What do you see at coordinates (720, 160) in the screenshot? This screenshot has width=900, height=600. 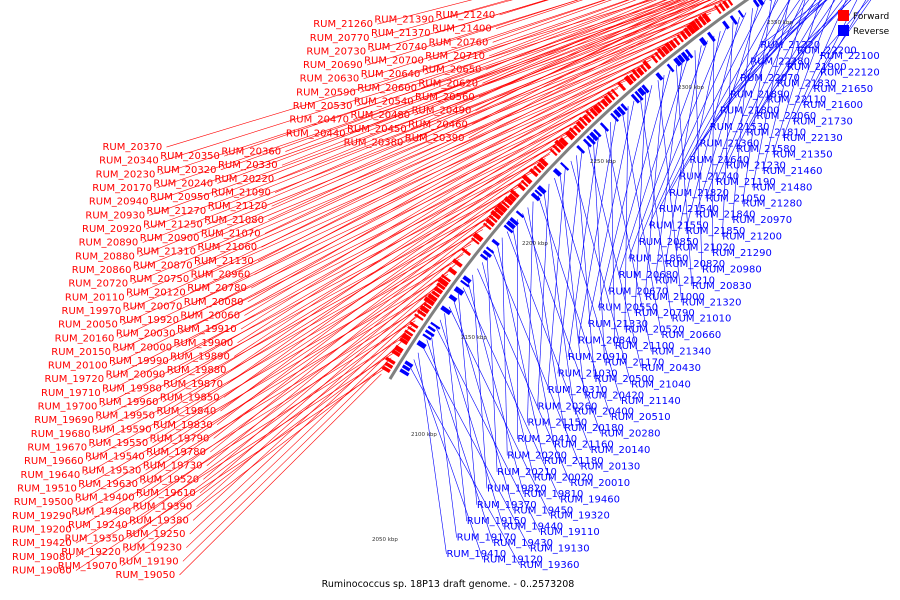 I see `reverse-gene-label: RUM_21640` at bounding box center [720, 160].